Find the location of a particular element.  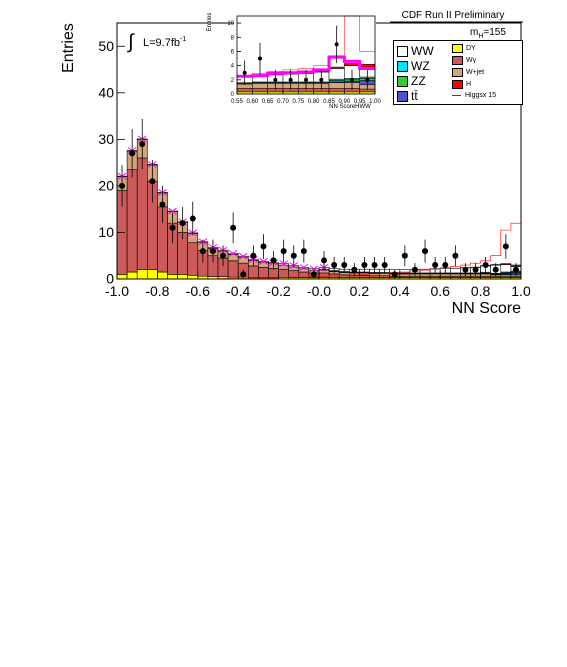

legend-label-Higgs_line: Higgsx 15 is located at coordinates (481, 95).